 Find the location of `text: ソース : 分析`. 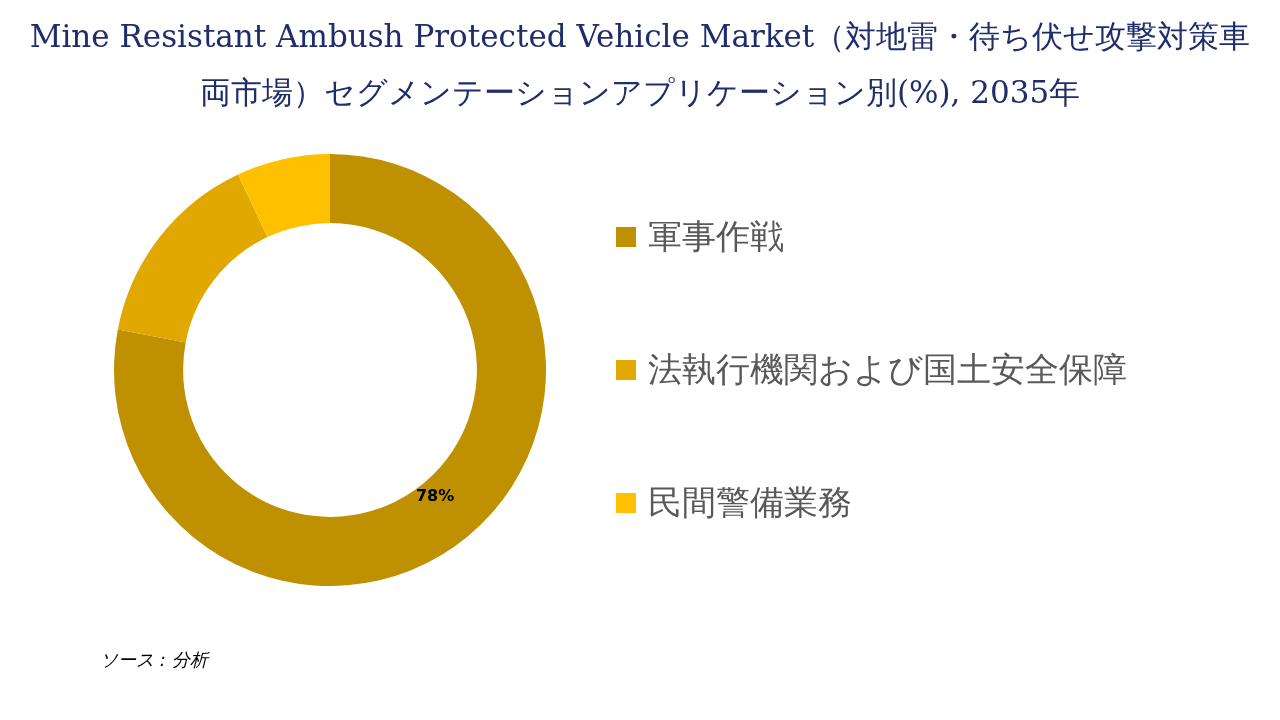

text: ソース : 分析 is located at coordinates (154, 660).